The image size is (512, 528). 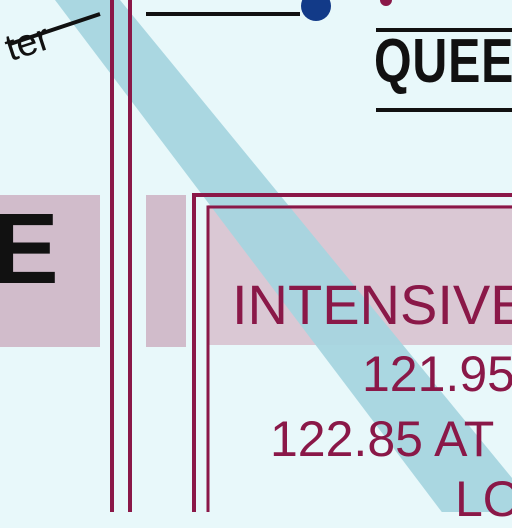 I want to click on zone-title: INTENSIVE, so click(x=372, y=304).